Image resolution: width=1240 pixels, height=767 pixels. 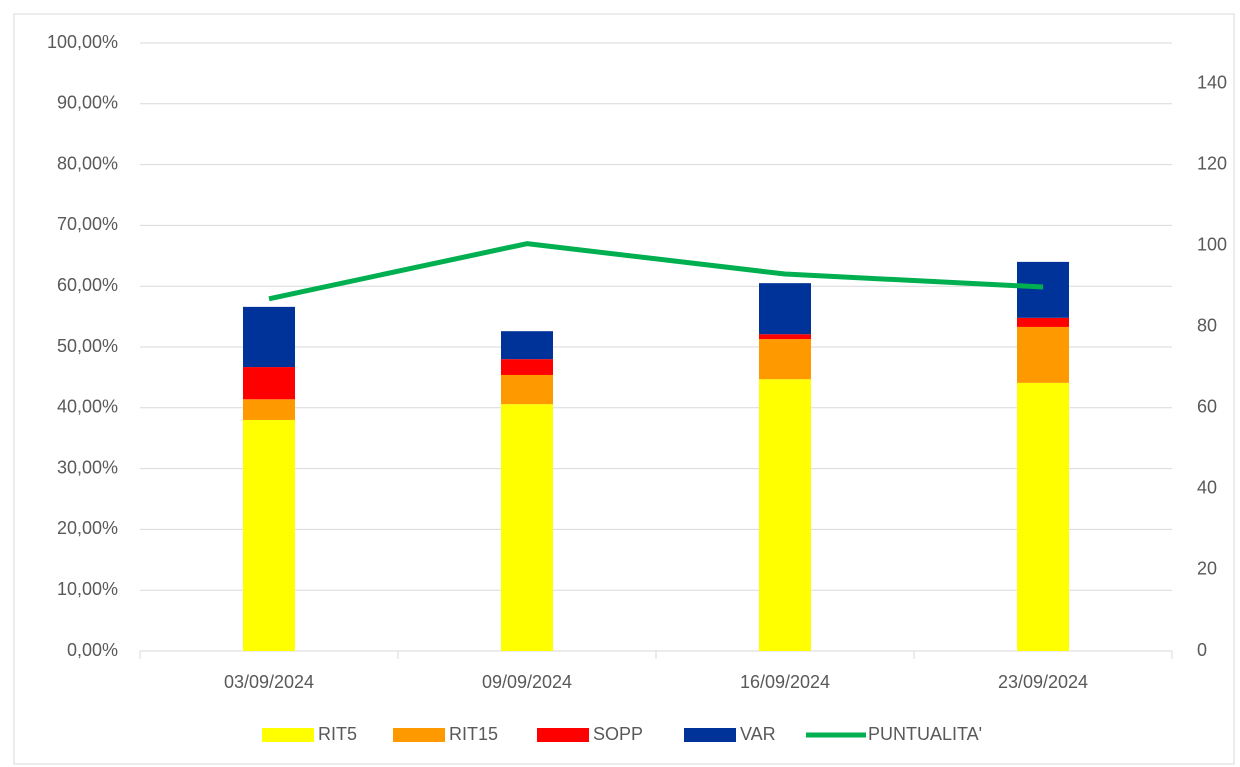 I want to click on y2-tick-label: 20, so click(x=1207, y=569).